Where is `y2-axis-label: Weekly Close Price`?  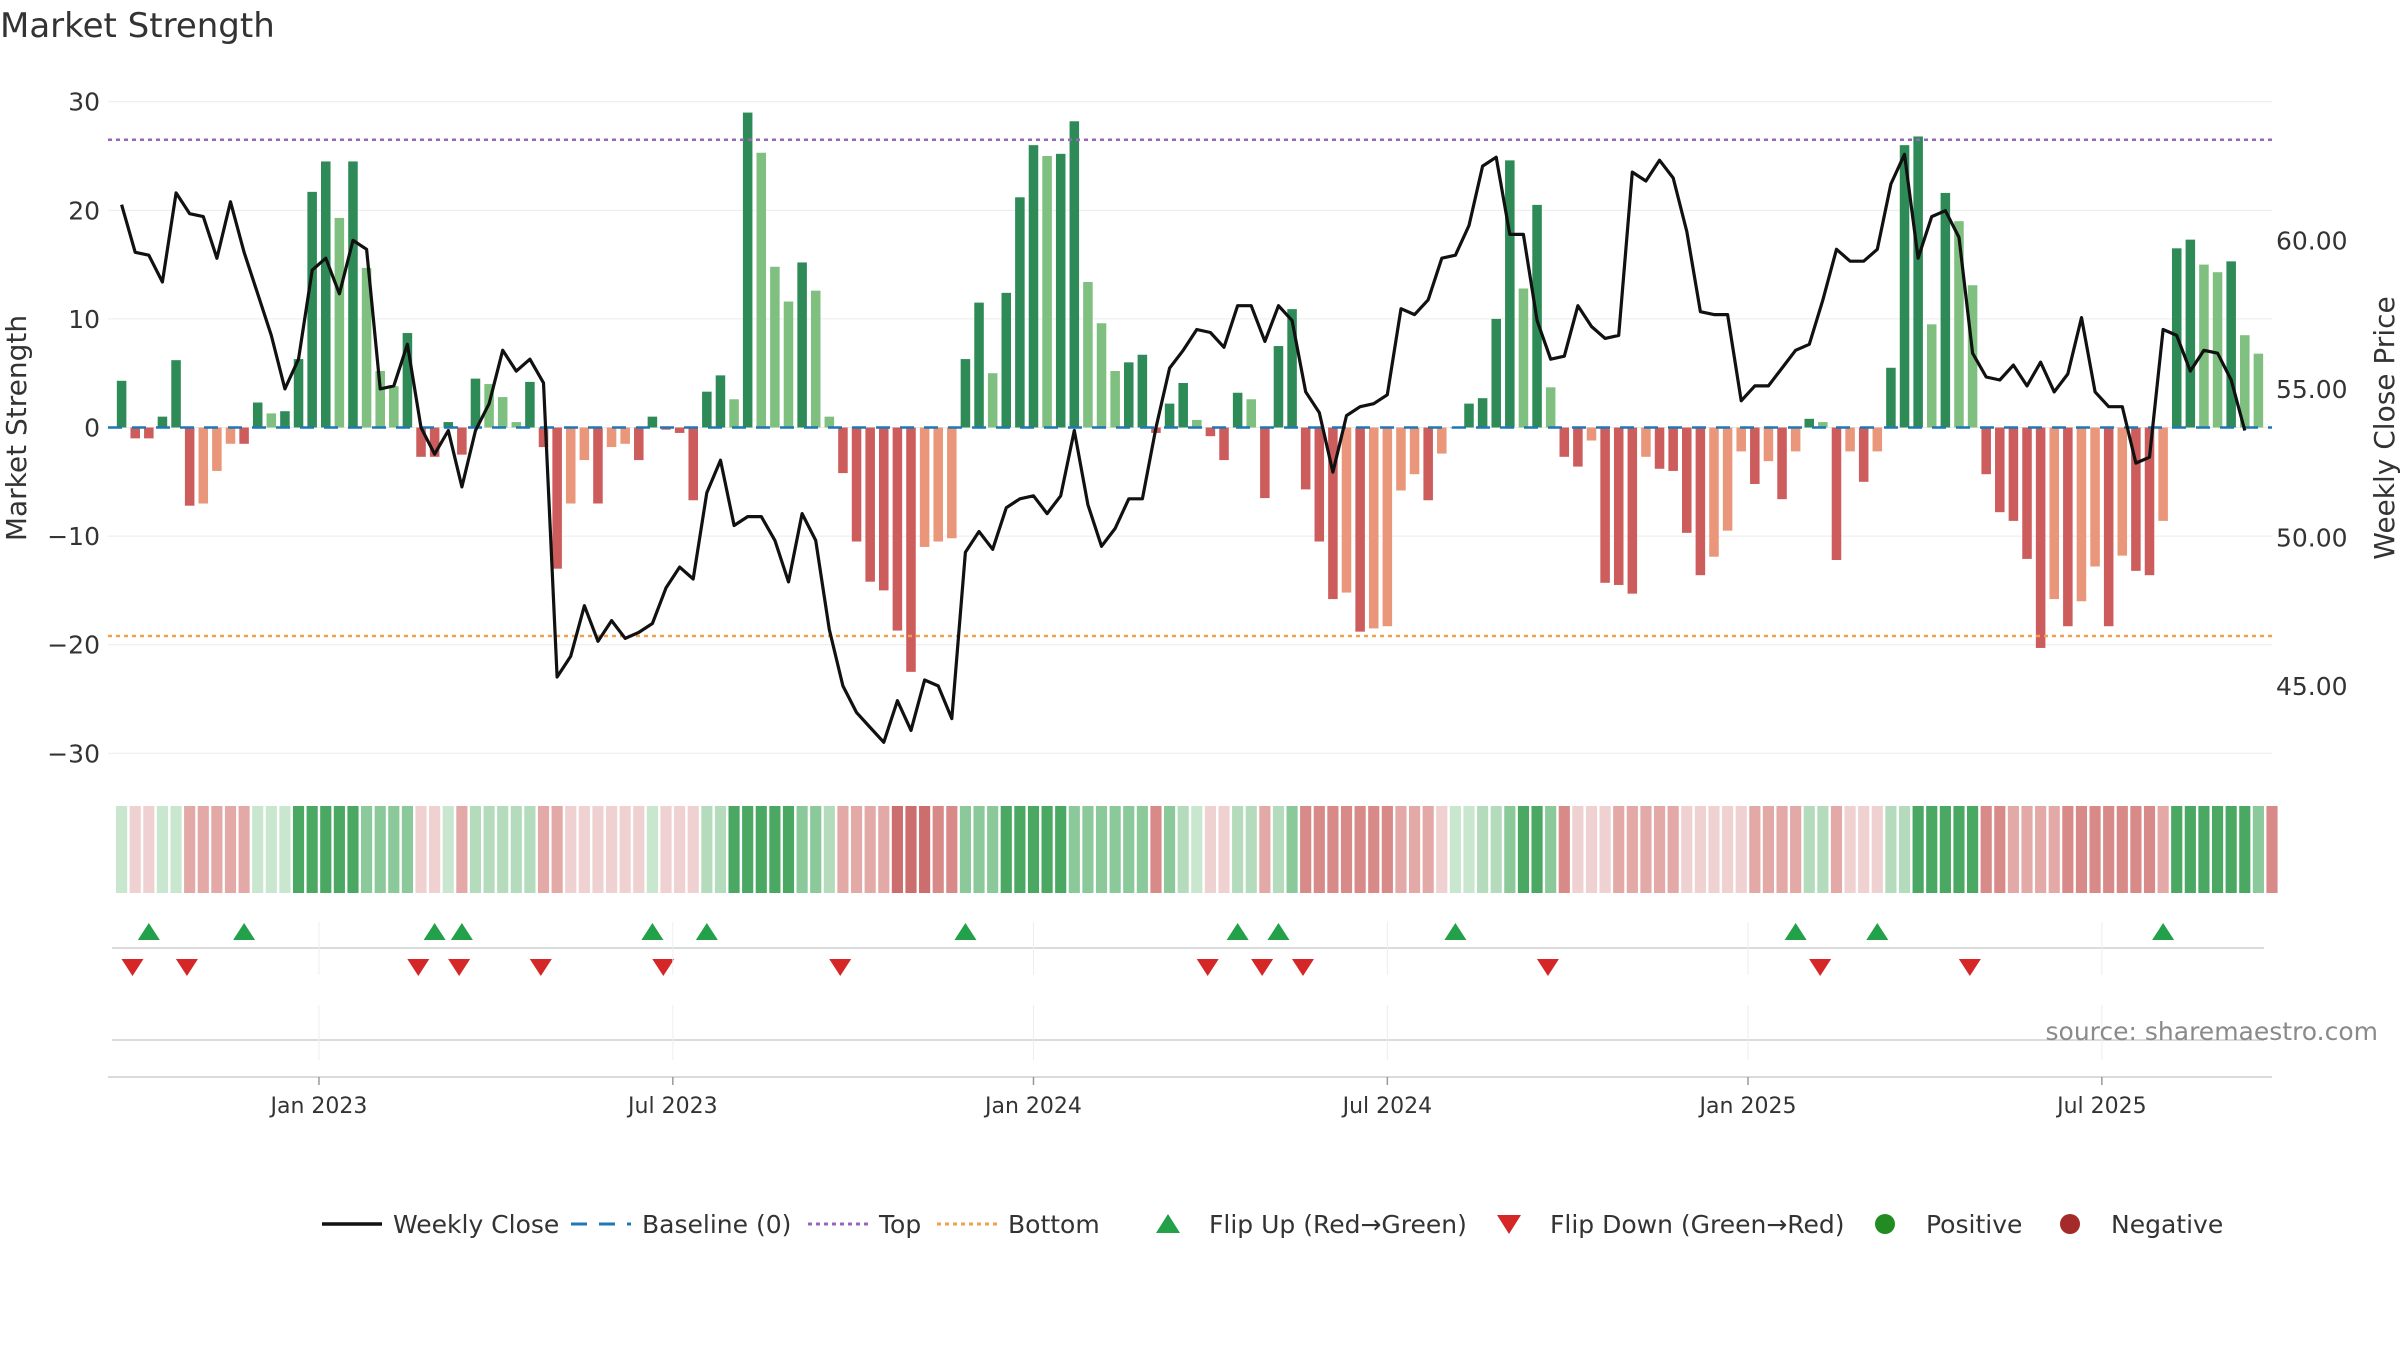
y2-axis-label: Weekly Close Price is located at coordinates (2384, 427).